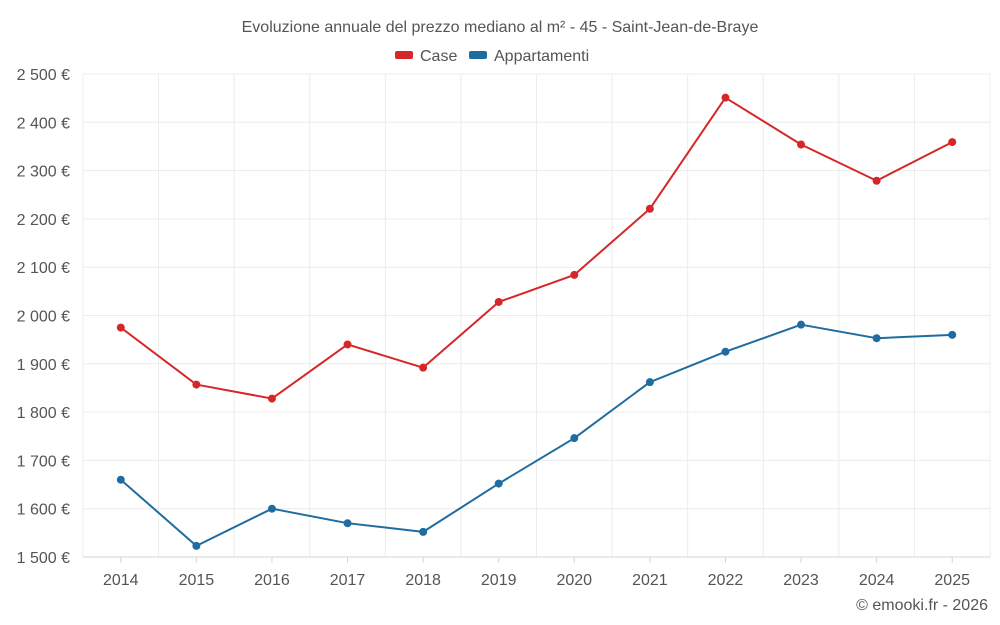 Image resolution: width=1000 pixels, height=625 pixels. I want to click on legend: Case Appartamenti, so click(492, 56).